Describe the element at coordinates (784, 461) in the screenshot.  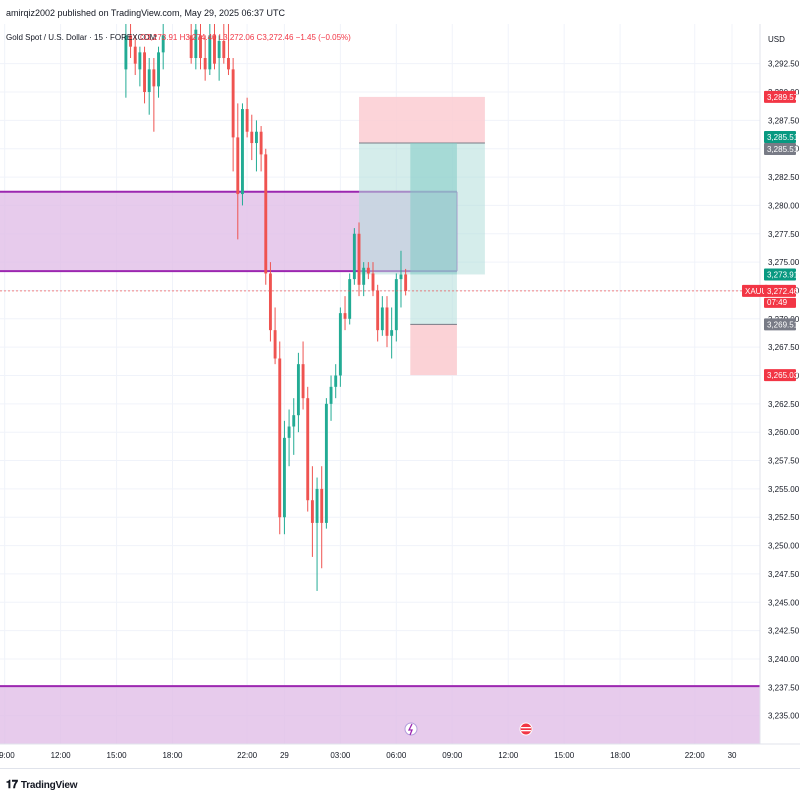
I see `price-tick-label: 3,257.50` at that location.